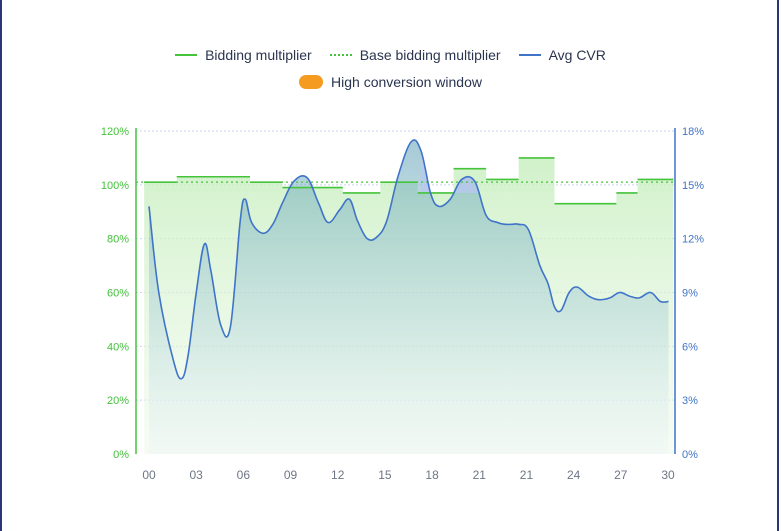  What do you see at coordinates (149, 475) in the screenshot?
I see `x-tick-label: 00` at bounding box center [149, 475].